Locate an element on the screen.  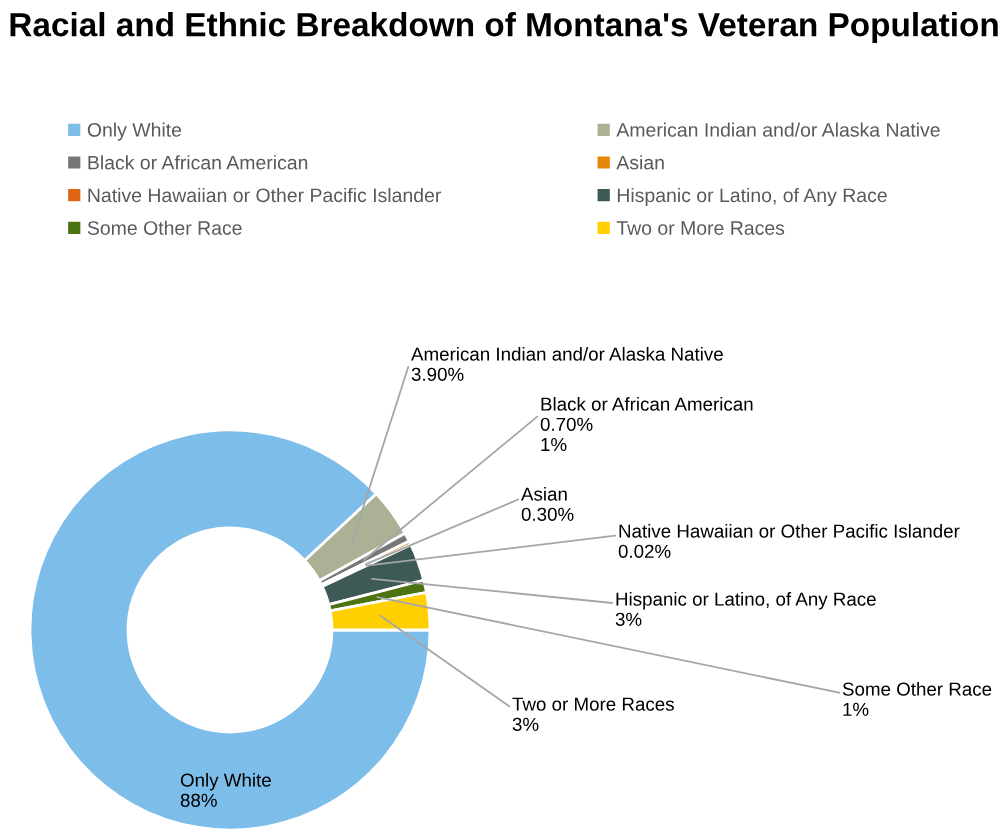
slice-label: Hispanic or Latino, of Any Race is located at coordinates (746, 601).